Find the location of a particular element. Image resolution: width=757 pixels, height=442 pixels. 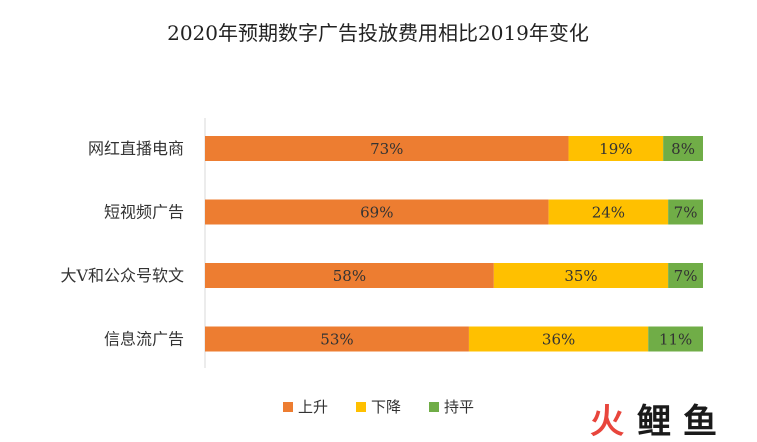

legend-label: 下降 is located at coordinates (386, 407).